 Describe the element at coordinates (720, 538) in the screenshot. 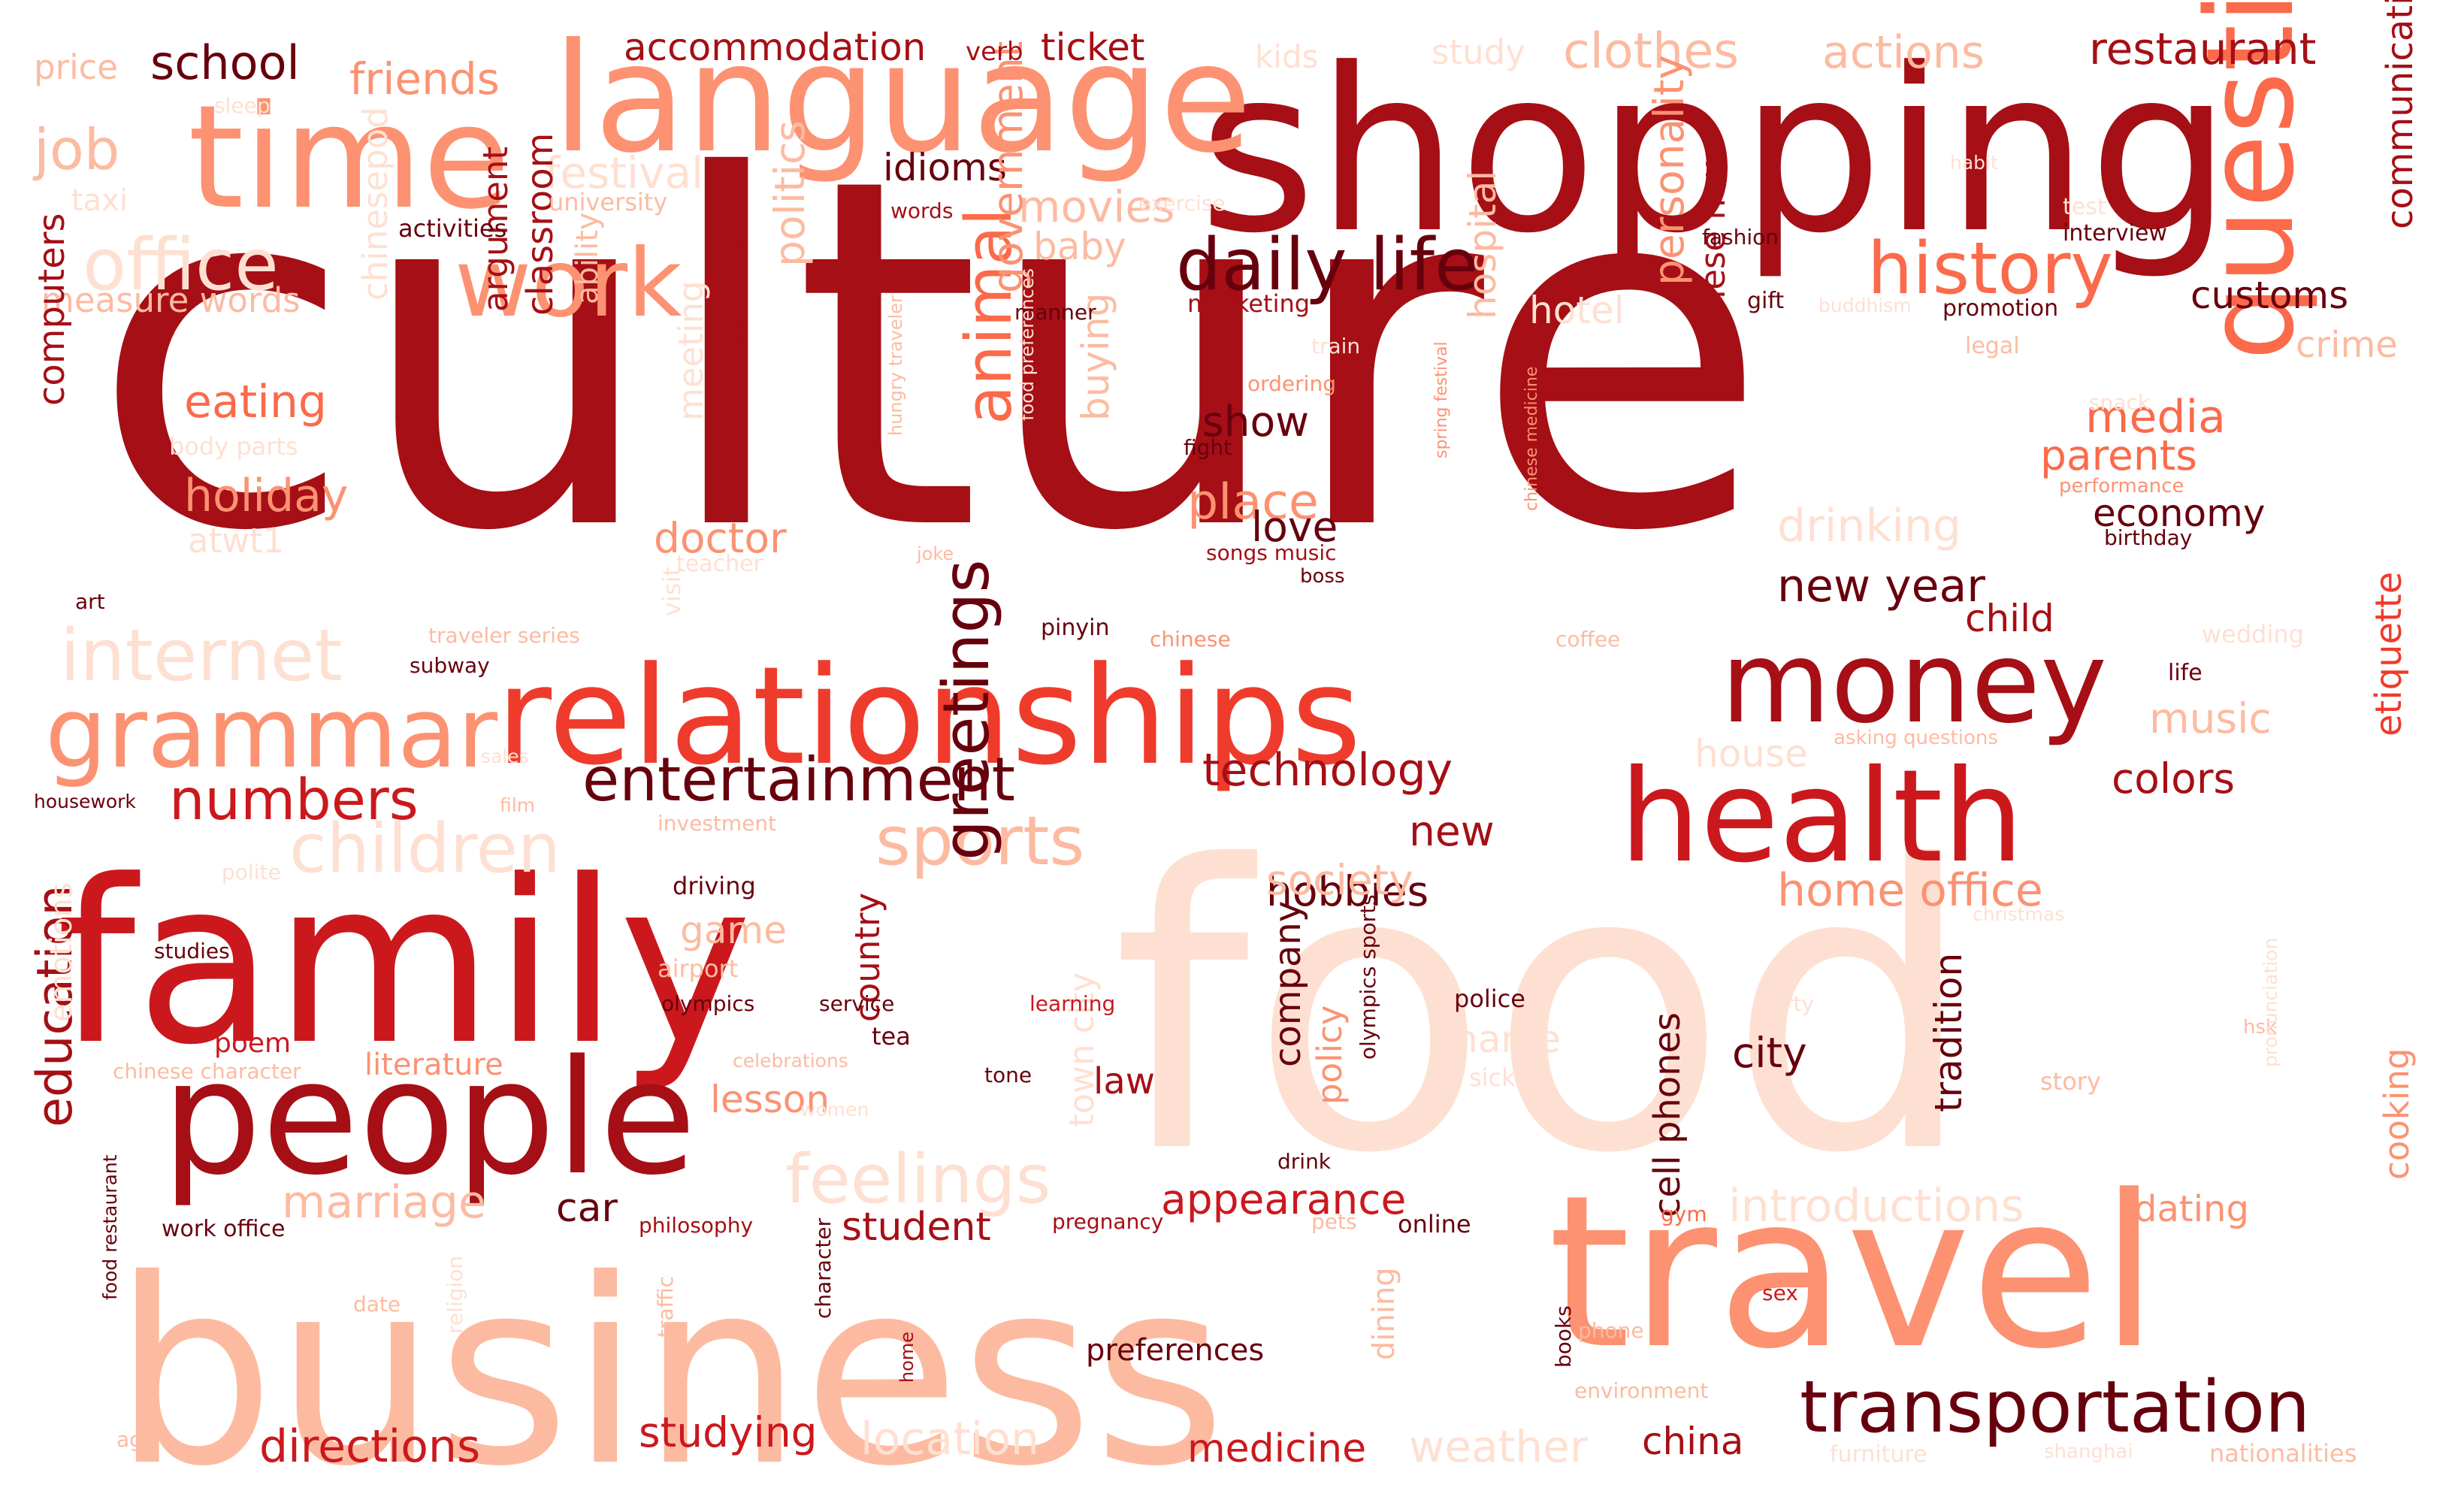

I see `cloud-word-doctor: doctor` at that location.